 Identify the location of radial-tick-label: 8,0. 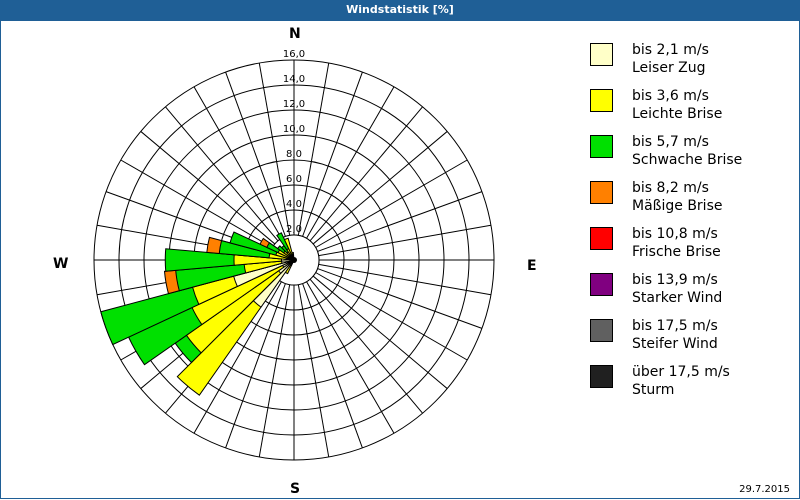
(294, 154).